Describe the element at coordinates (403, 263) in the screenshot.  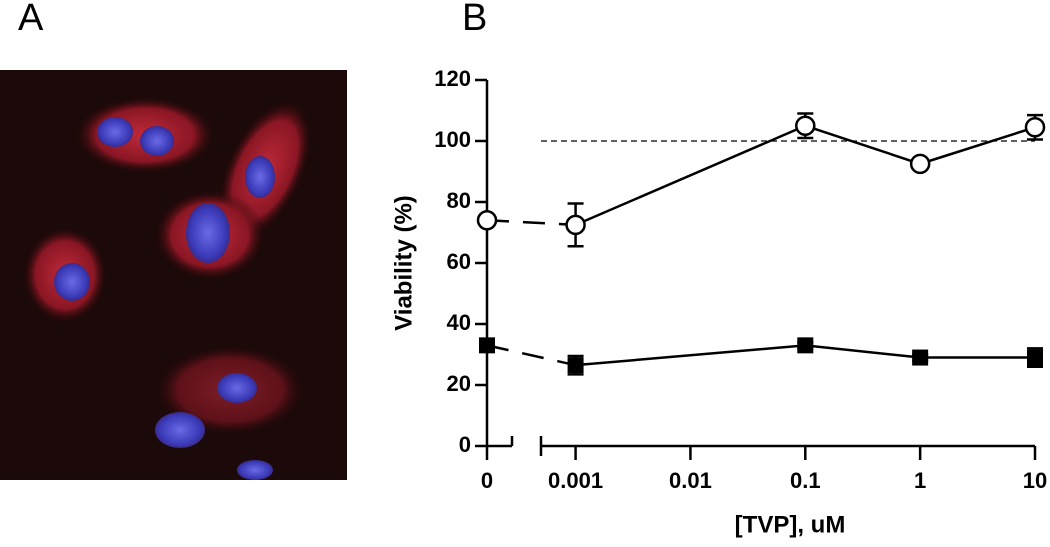
I see `y-axis-label: Viability (%)` at that location.